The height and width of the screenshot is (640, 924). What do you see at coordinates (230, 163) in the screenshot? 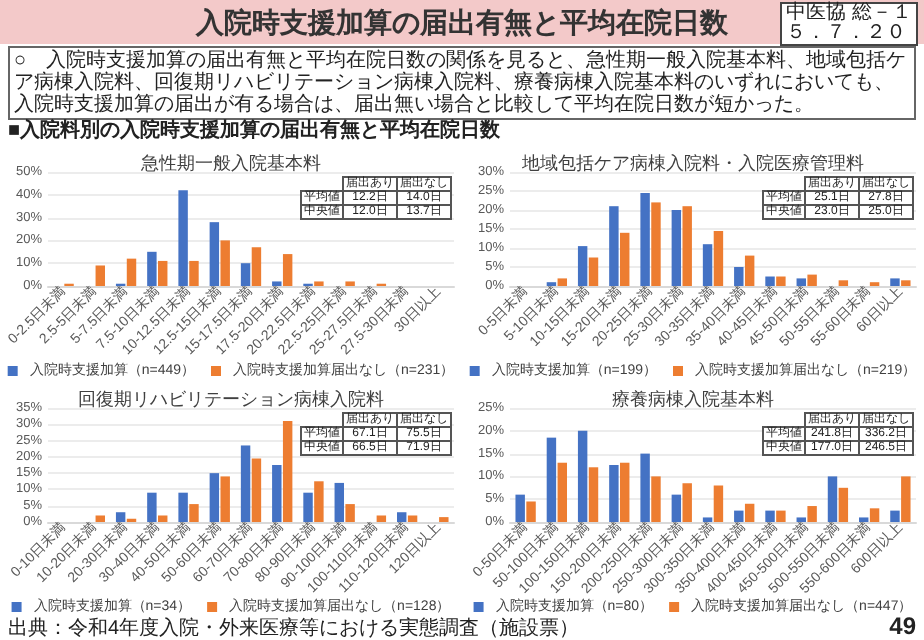
I see `chart-title: 急性期一般入院基本料` at bounding box center [230, 163].